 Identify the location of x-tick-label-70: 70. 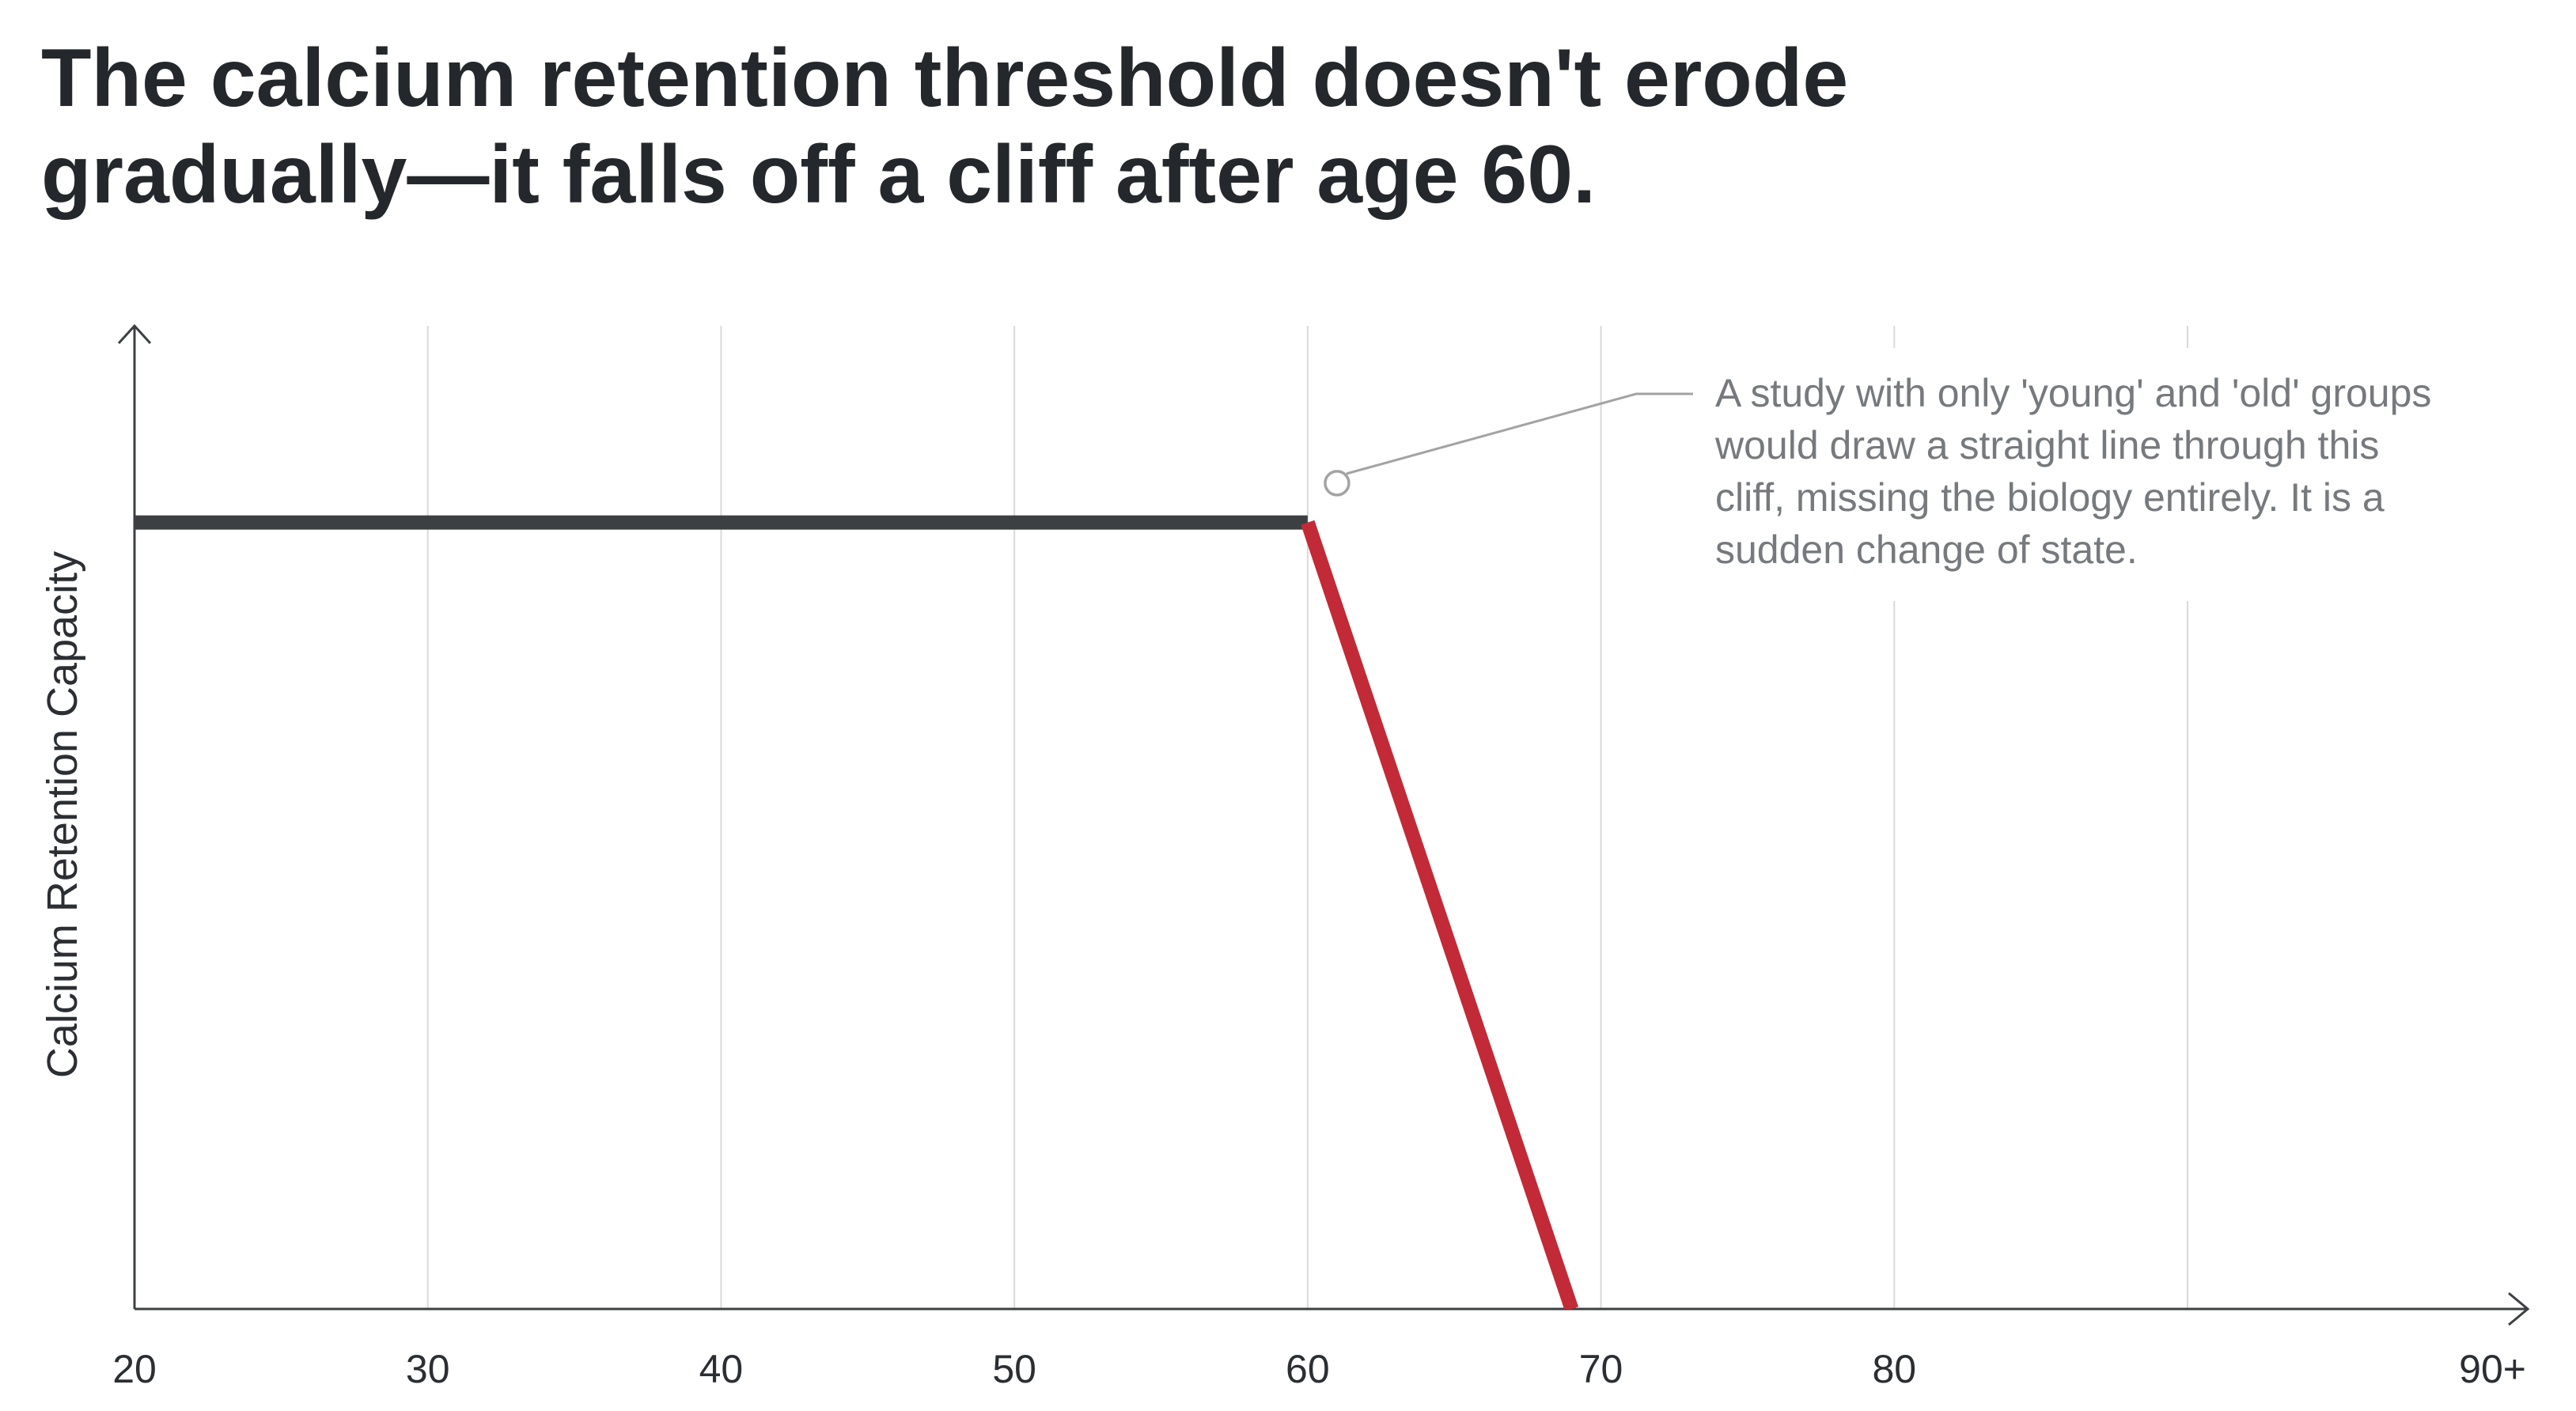
(1601, 1369).